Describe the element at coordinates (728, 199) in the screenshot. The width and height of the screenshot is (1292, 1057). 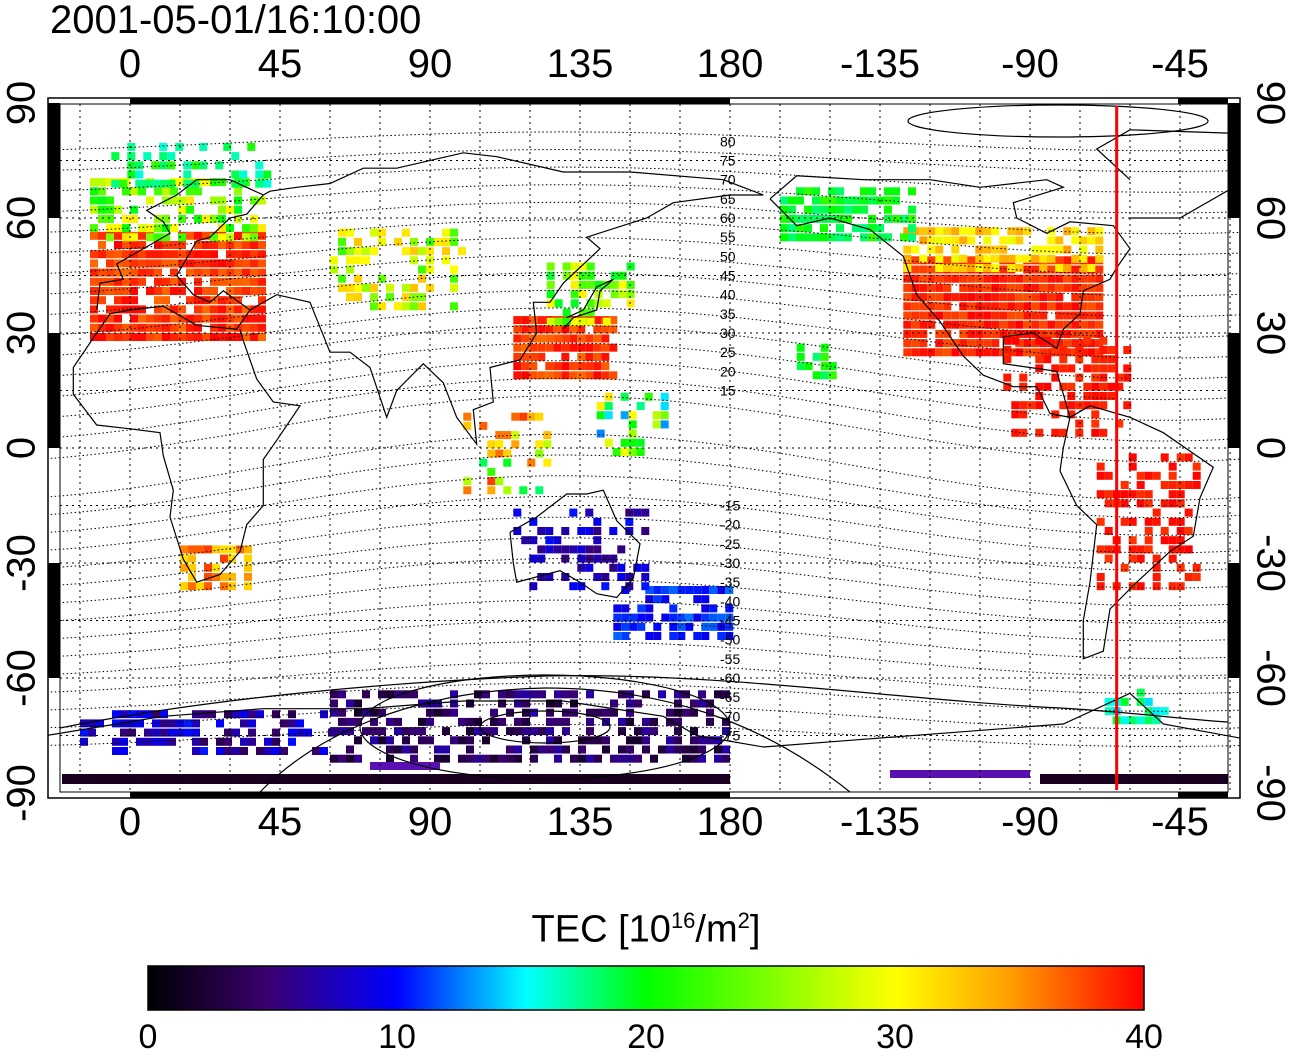
I see `contour-label: 65` at that location.